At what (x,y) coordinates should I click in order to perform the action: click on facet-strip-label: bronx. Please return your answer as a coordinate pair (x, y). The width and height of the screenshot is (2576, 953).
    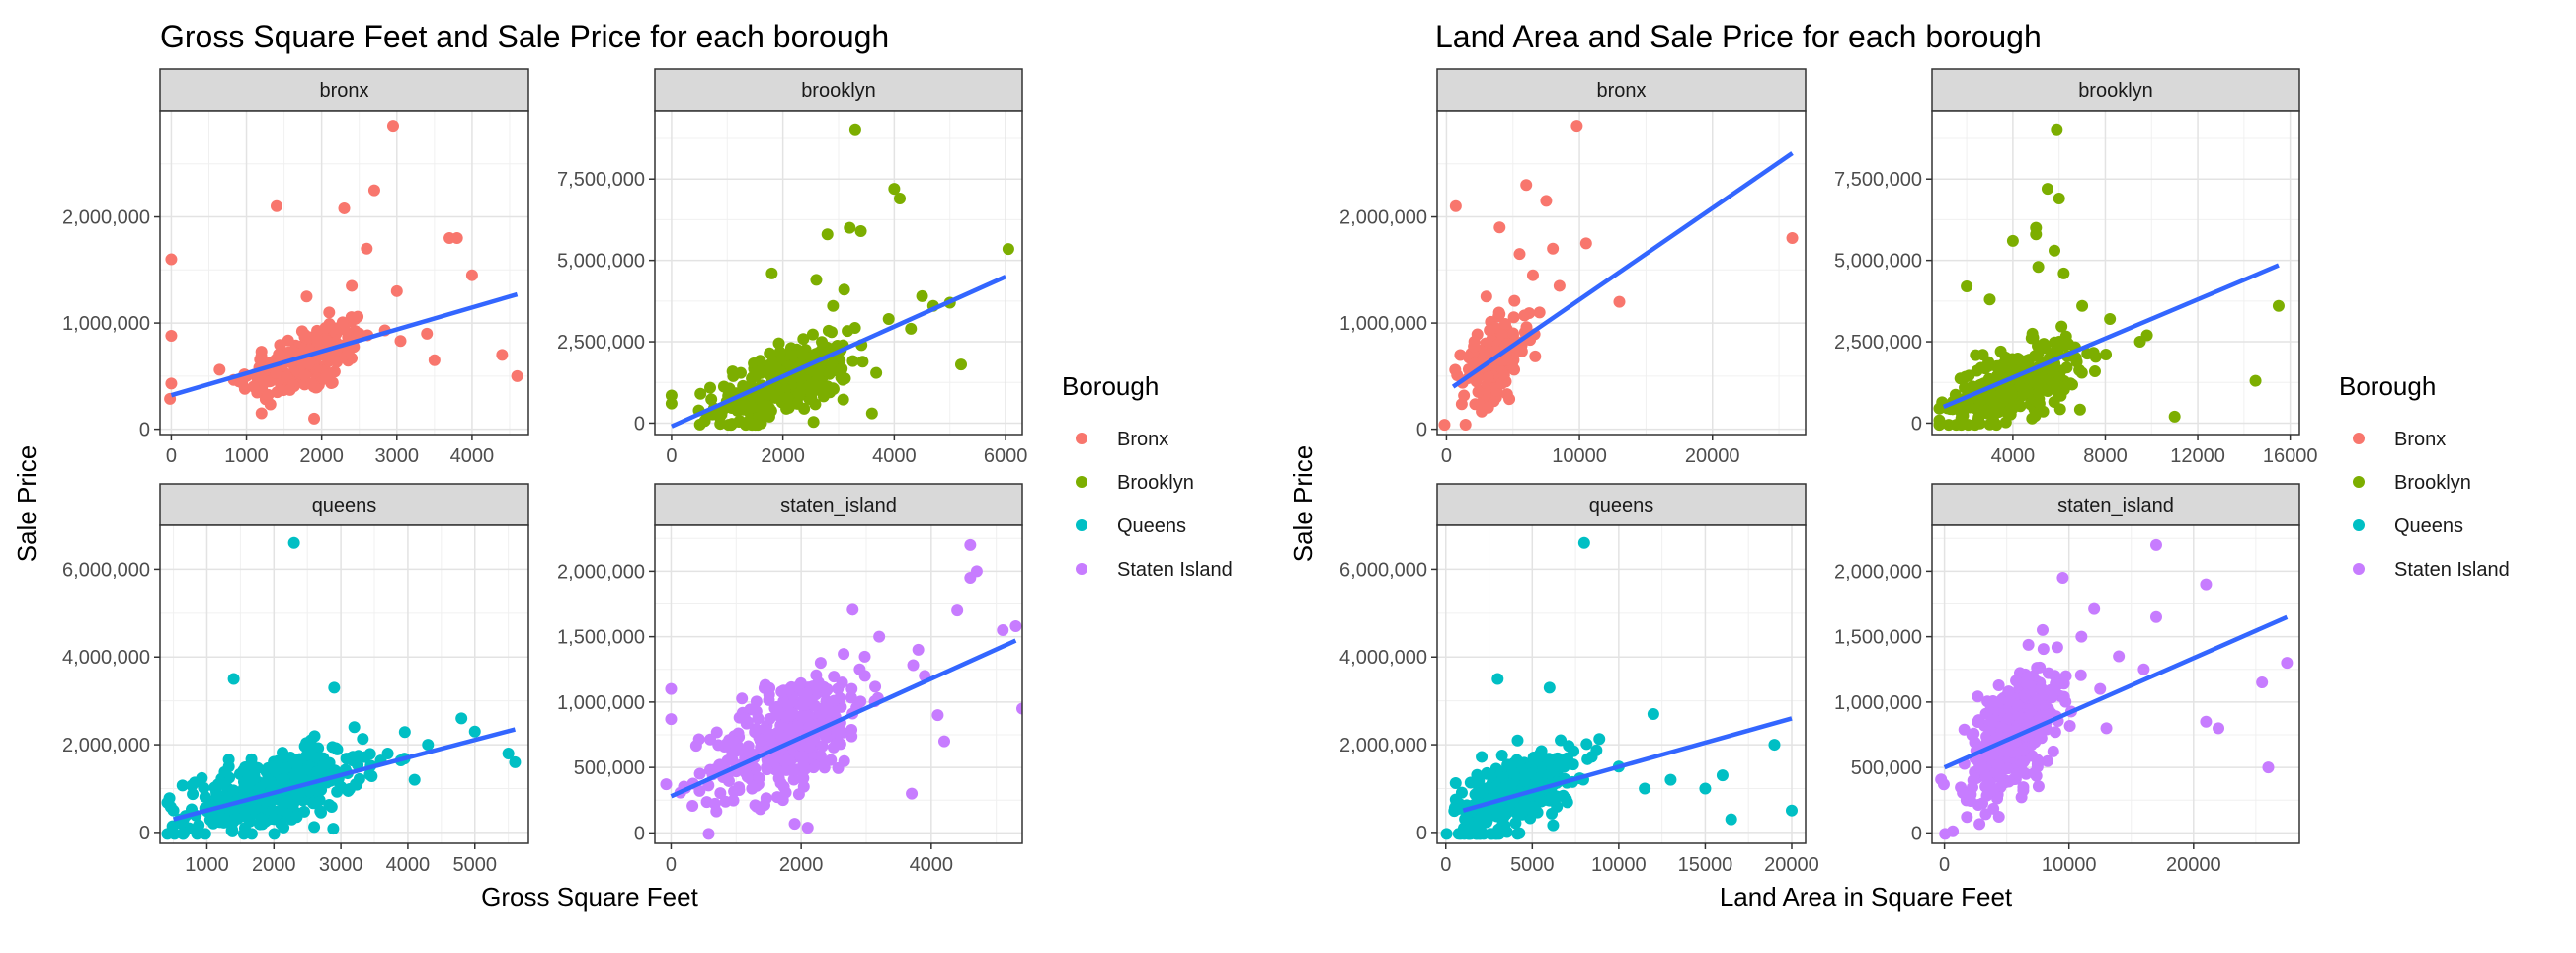
    Looking at the image, I should click on (1621, 91).